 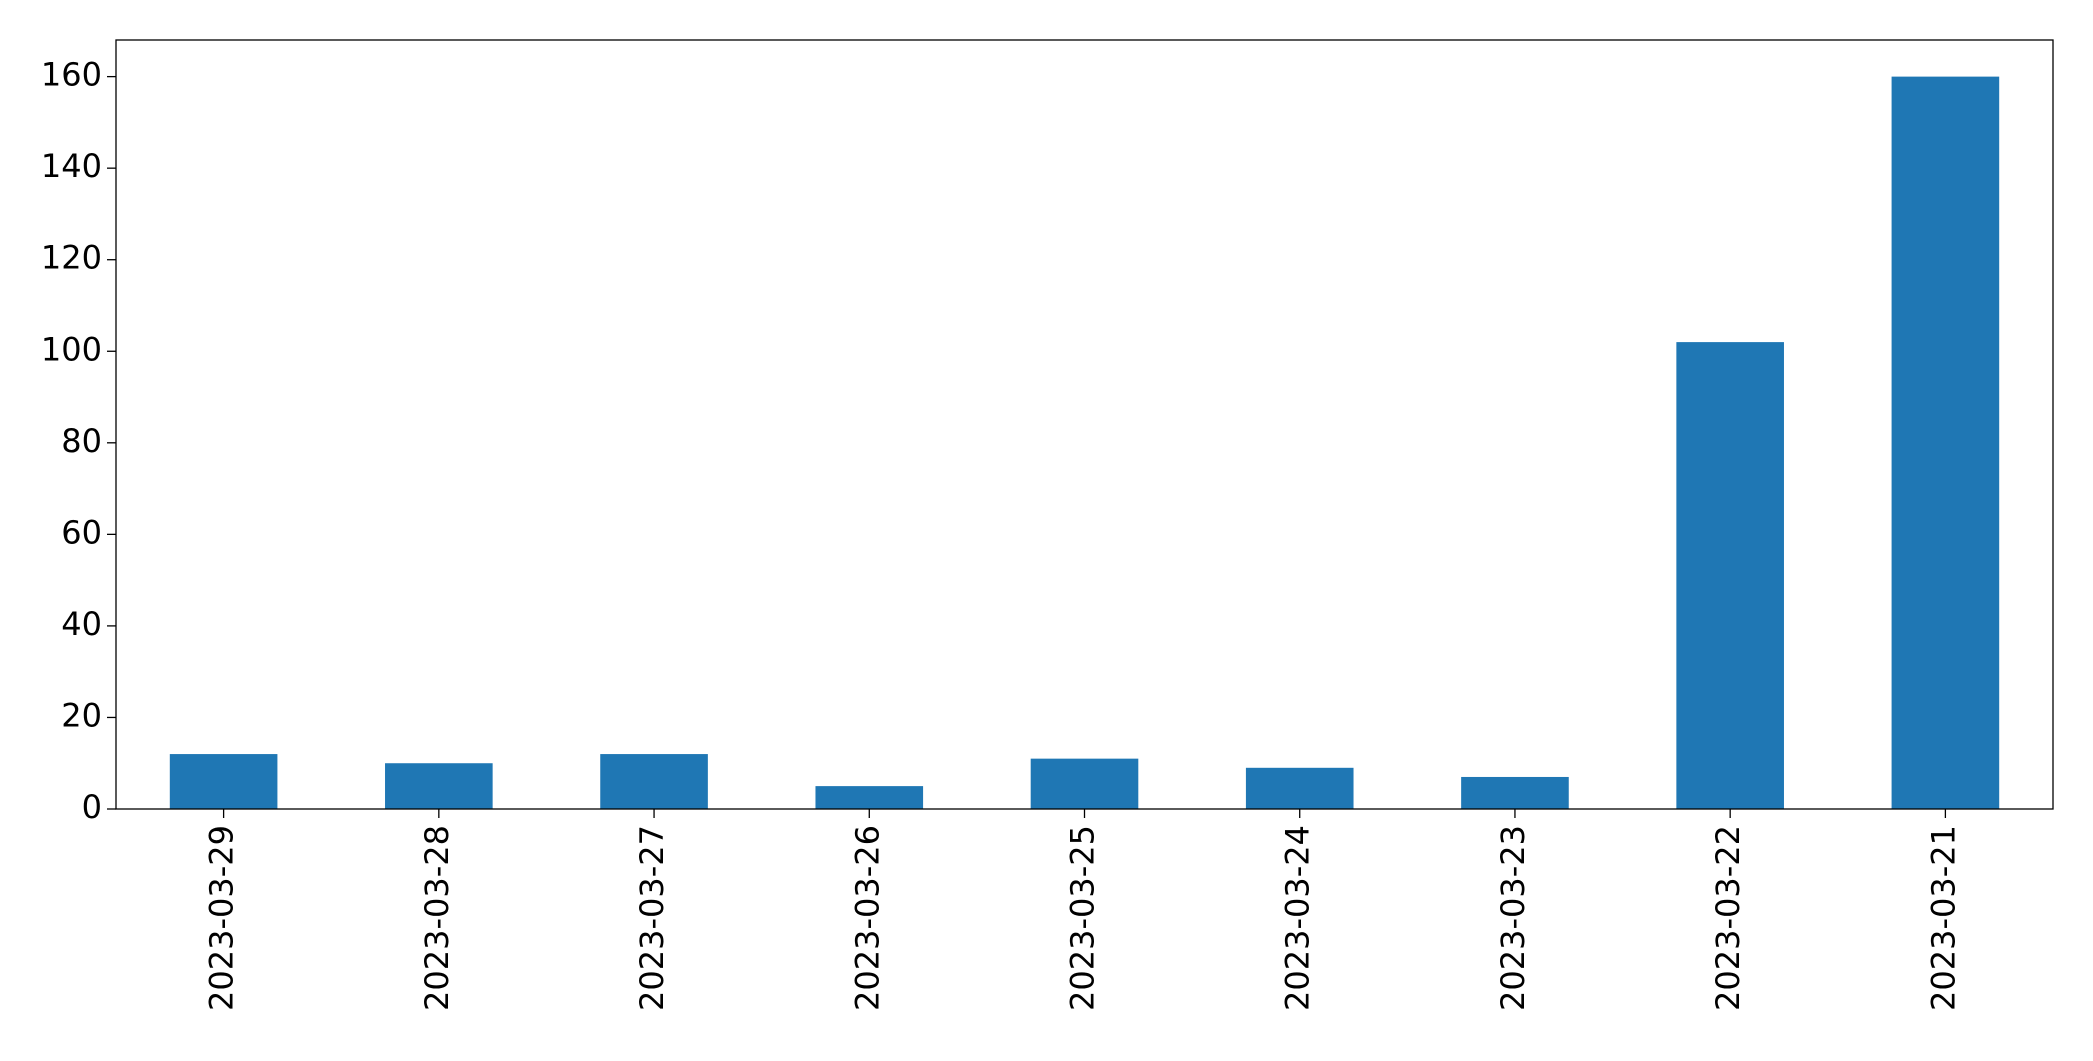 I want to click on x-tick-label: 2023-03-26, so click(x=867, y=918).